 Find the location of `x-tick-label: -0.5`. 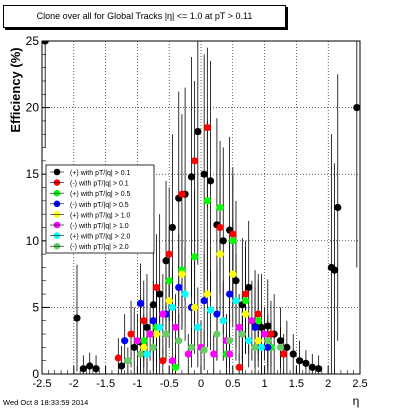

x-tick-label: -0.5 is located at coordinates (169, 384).